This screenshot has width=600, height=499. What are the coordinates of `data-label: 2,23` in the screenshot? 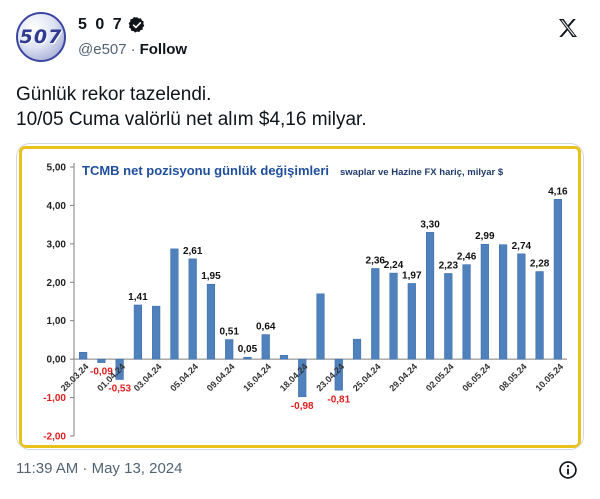 It's located at (449, 265).